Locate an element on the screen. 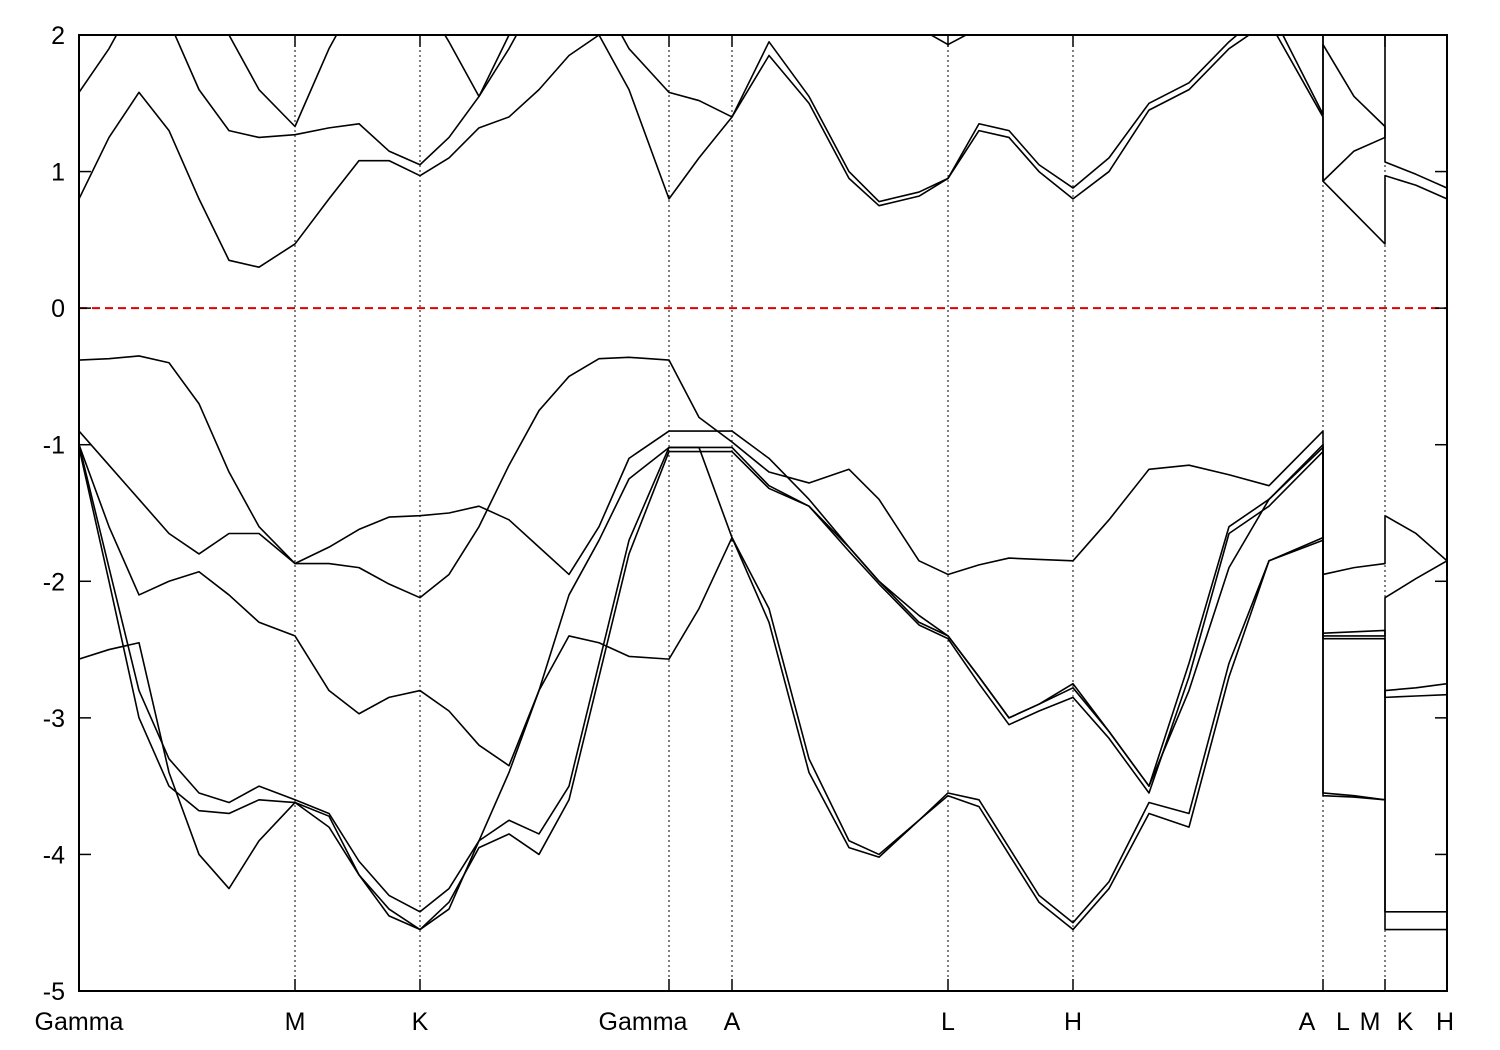 The image size is (1500, 1050). y-tick-label: -1 is located at coordinates (54, 446).